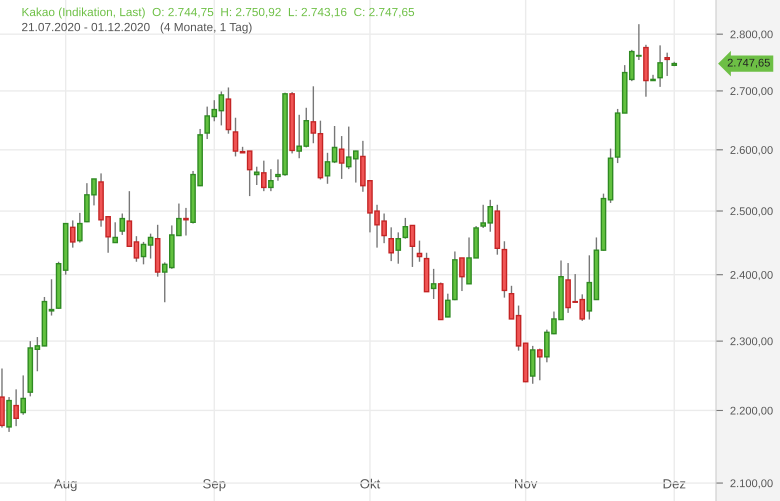 The width and height of the screenshot is (780, 501). Describe the element at coordinates (218, 13) in the screenshot. I see `text: Kakao (Indikation, Last) O: 2.744,75 H: 2.750,92 L: 2.743,16 C: 2.747,65` at that location.